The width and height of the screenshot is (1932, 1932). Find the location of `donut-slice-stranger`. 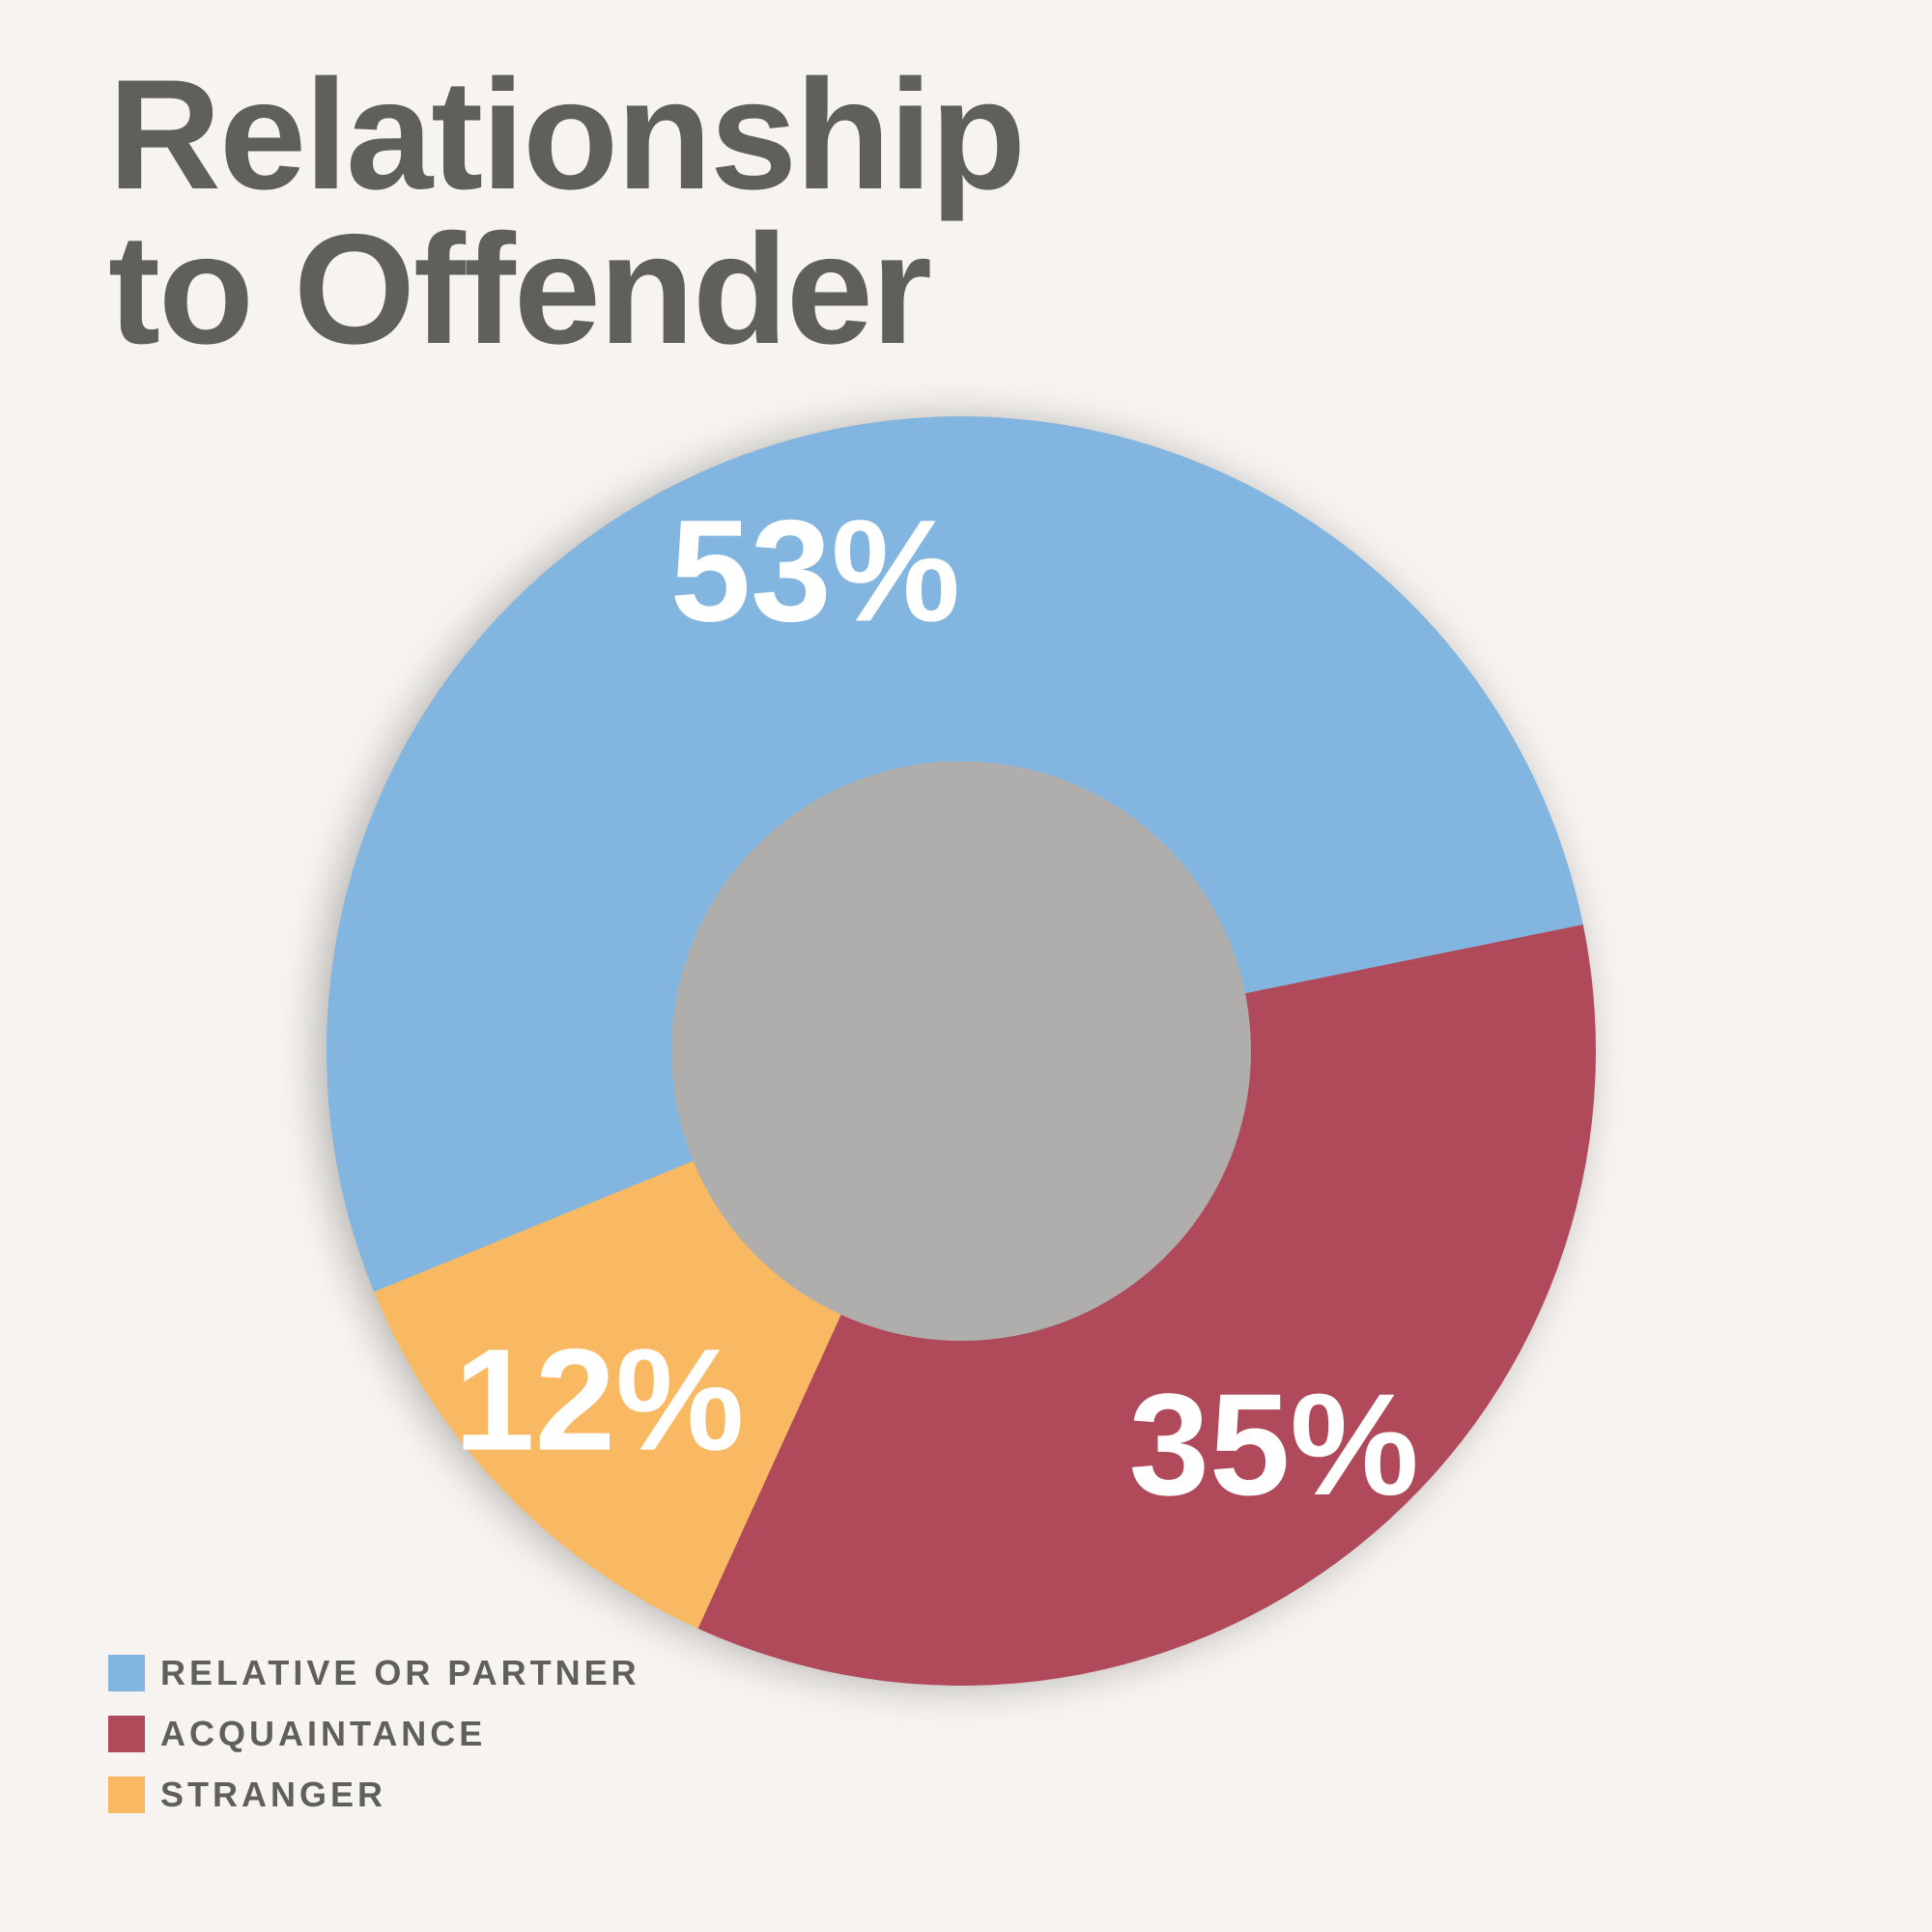

donut-slice-stranger is located at coordinates (607, 1394).